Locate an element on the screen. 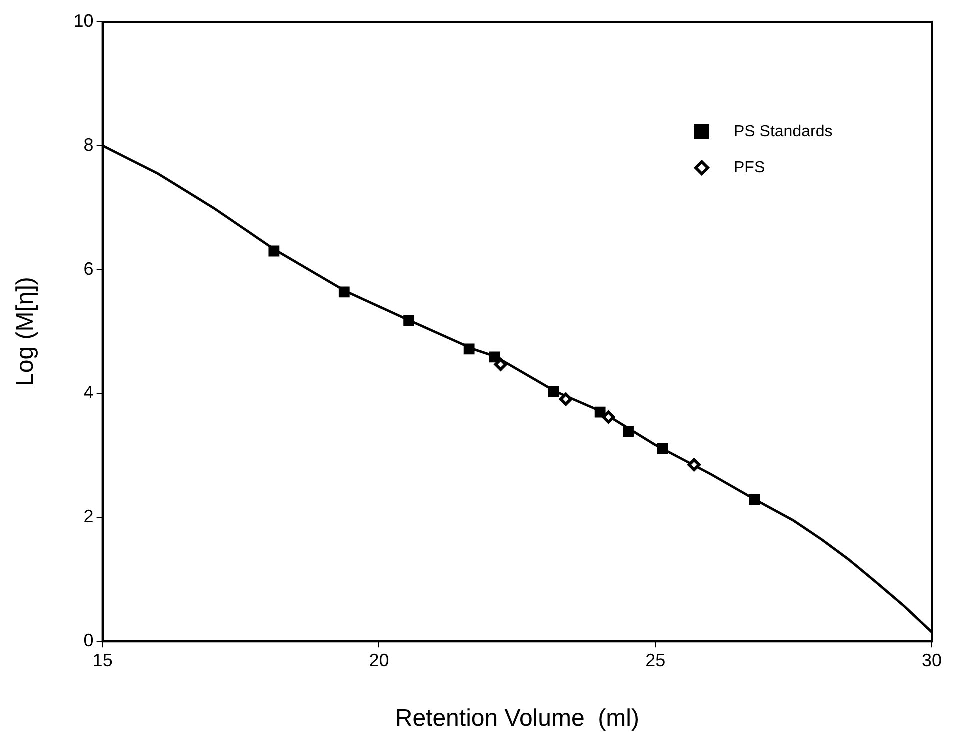  x-tick-label: 15 is located at coordinates (102, 660).